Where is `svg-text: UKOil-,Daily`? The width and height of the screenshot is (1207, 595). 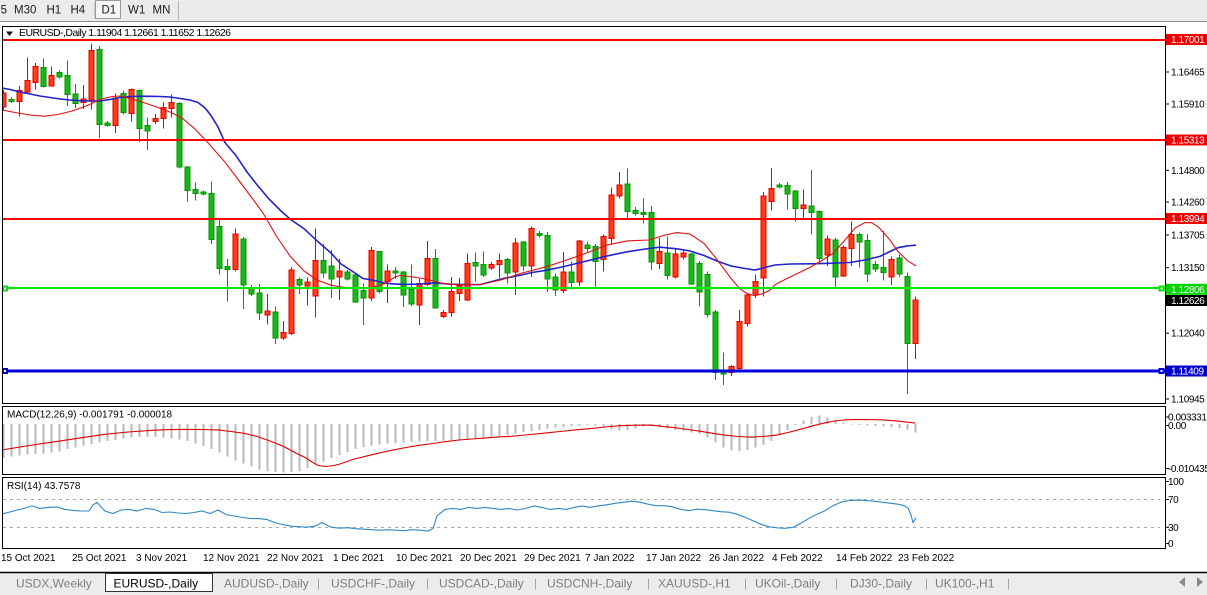
svg-text: UKOil-,Daily is located at coordinates (787, 584).